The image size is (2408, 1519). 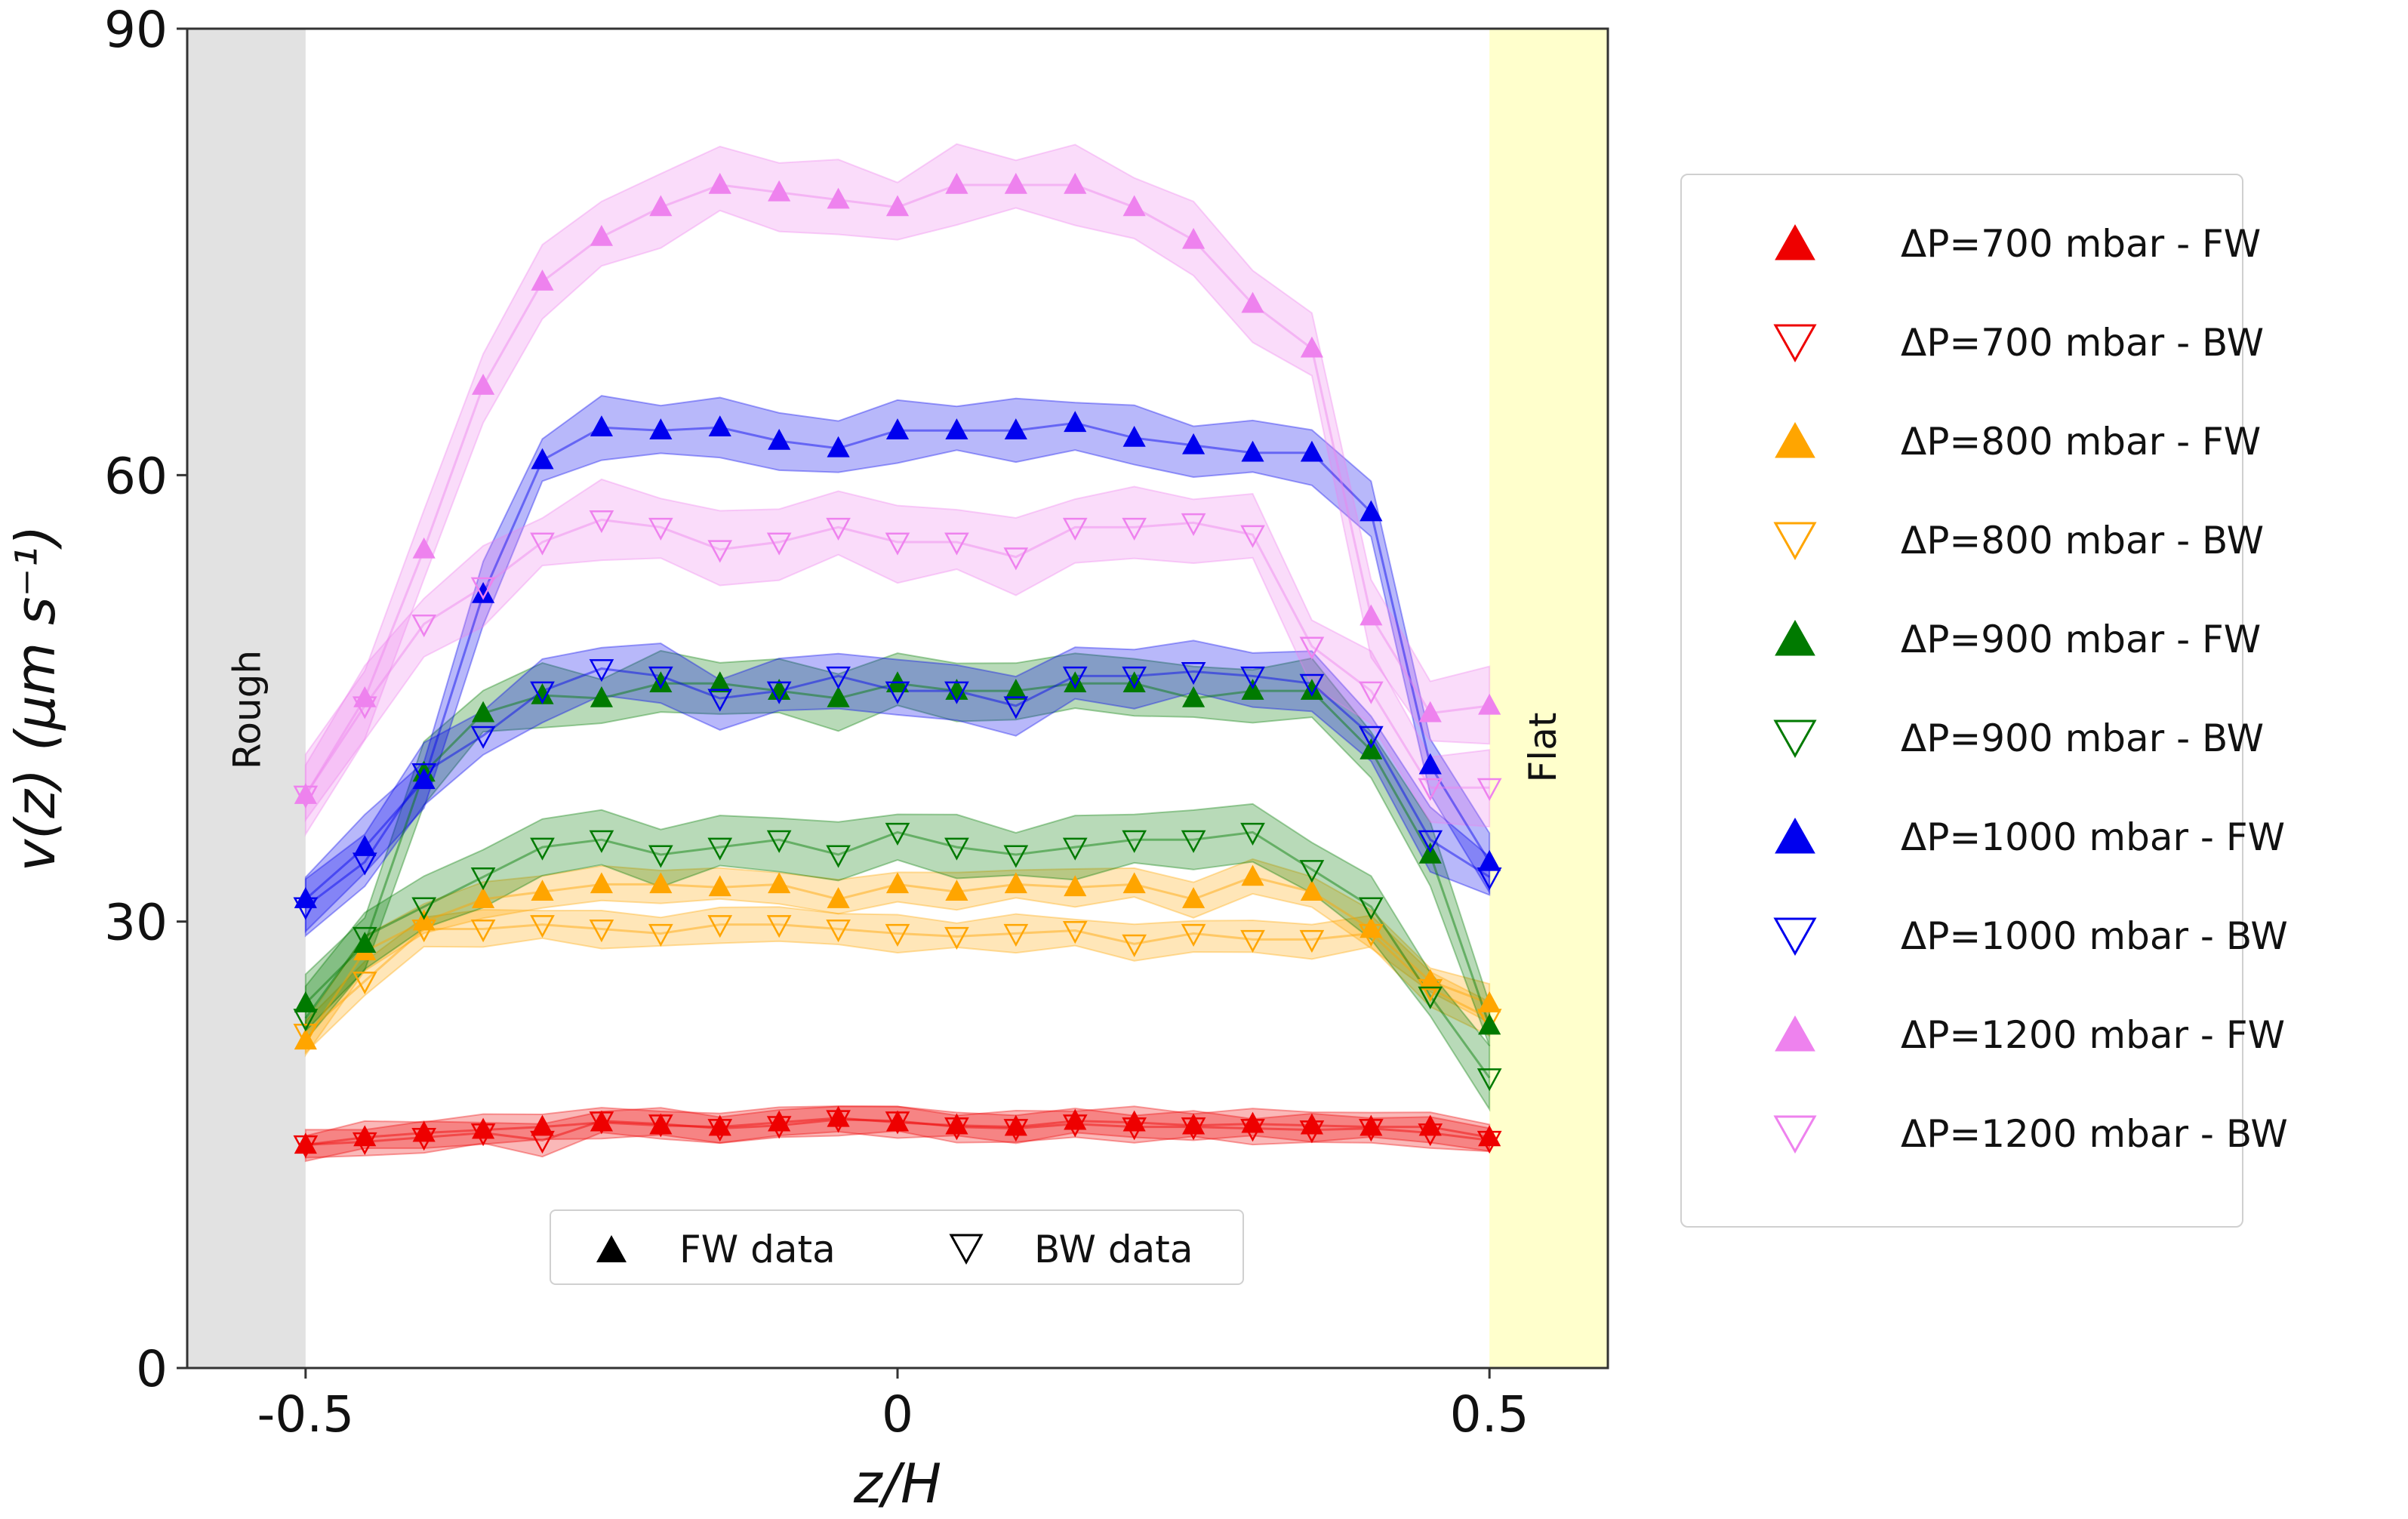 I want to click on legend-label: ΔP=800 mbar - FW, so click(x=2081, y=442).